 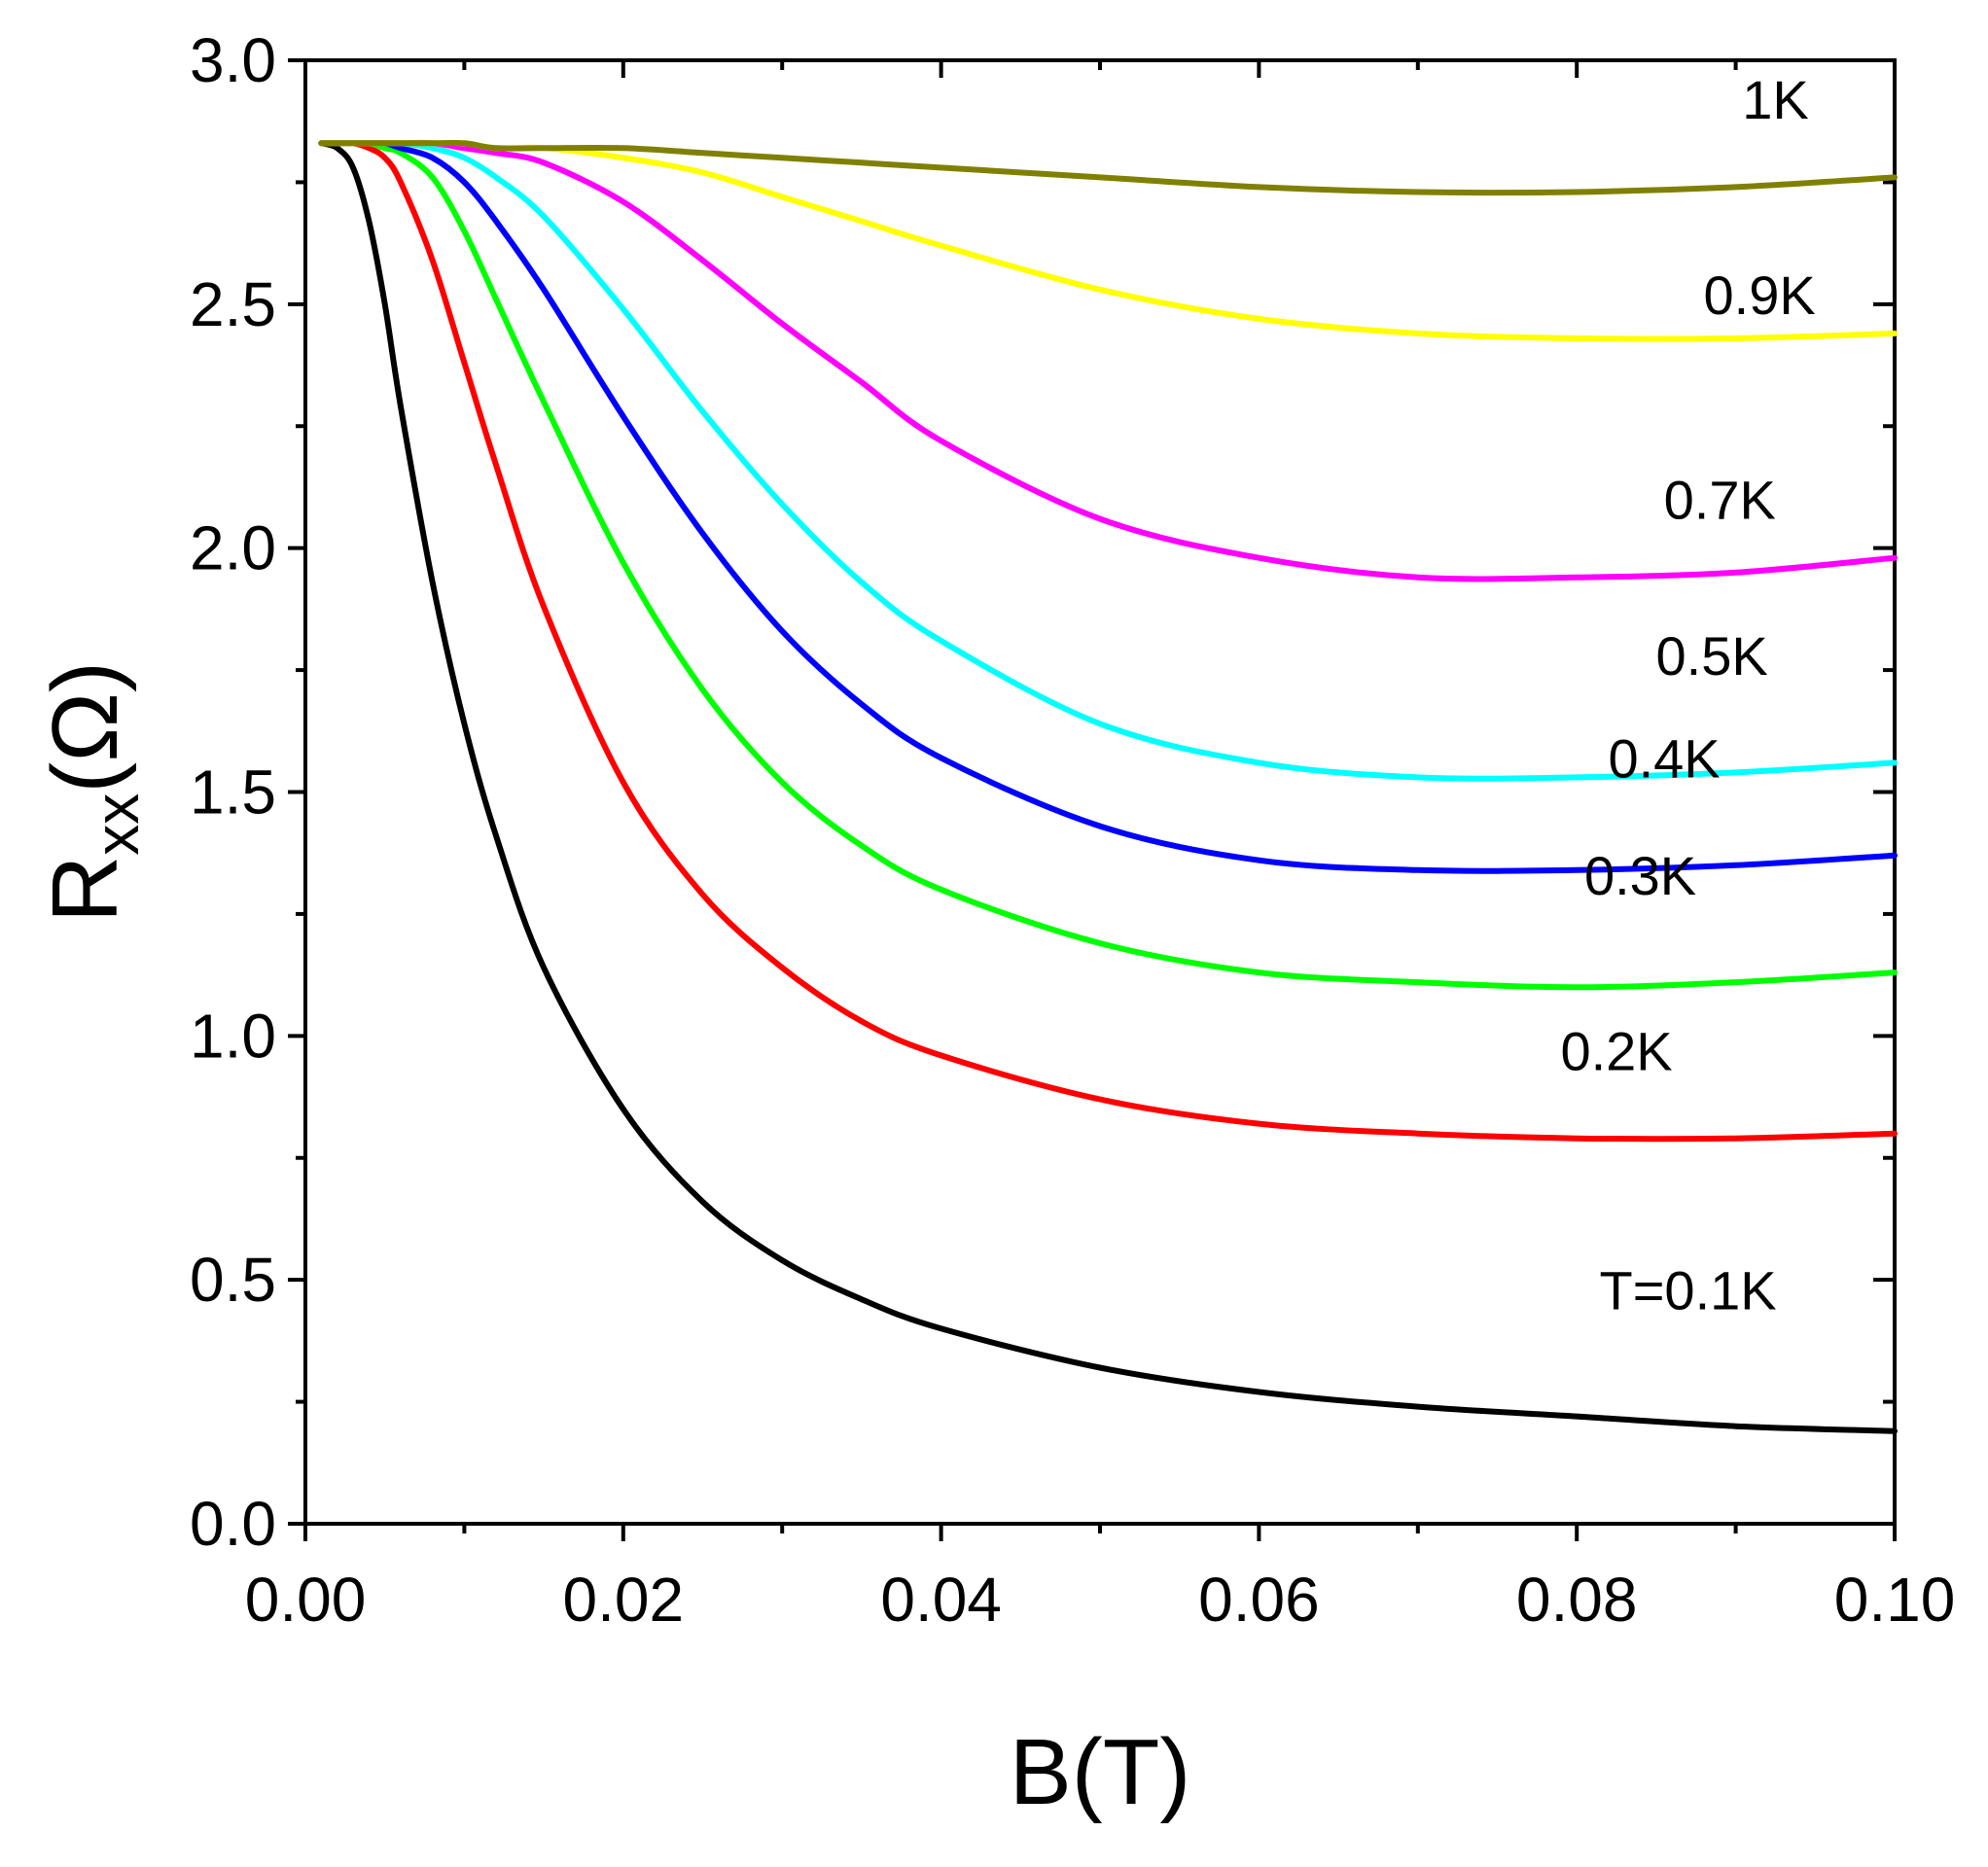 What do you see at coordinates (1760, 295) in the screenshot?
I see `series-label-0-9k: 0.9K` at bounding box center [1760, 295].